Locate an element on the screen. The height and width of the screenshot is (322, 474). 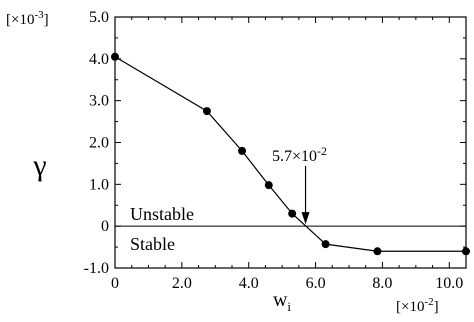
y-tick-label: 0 is located at coordinates (105, 226).